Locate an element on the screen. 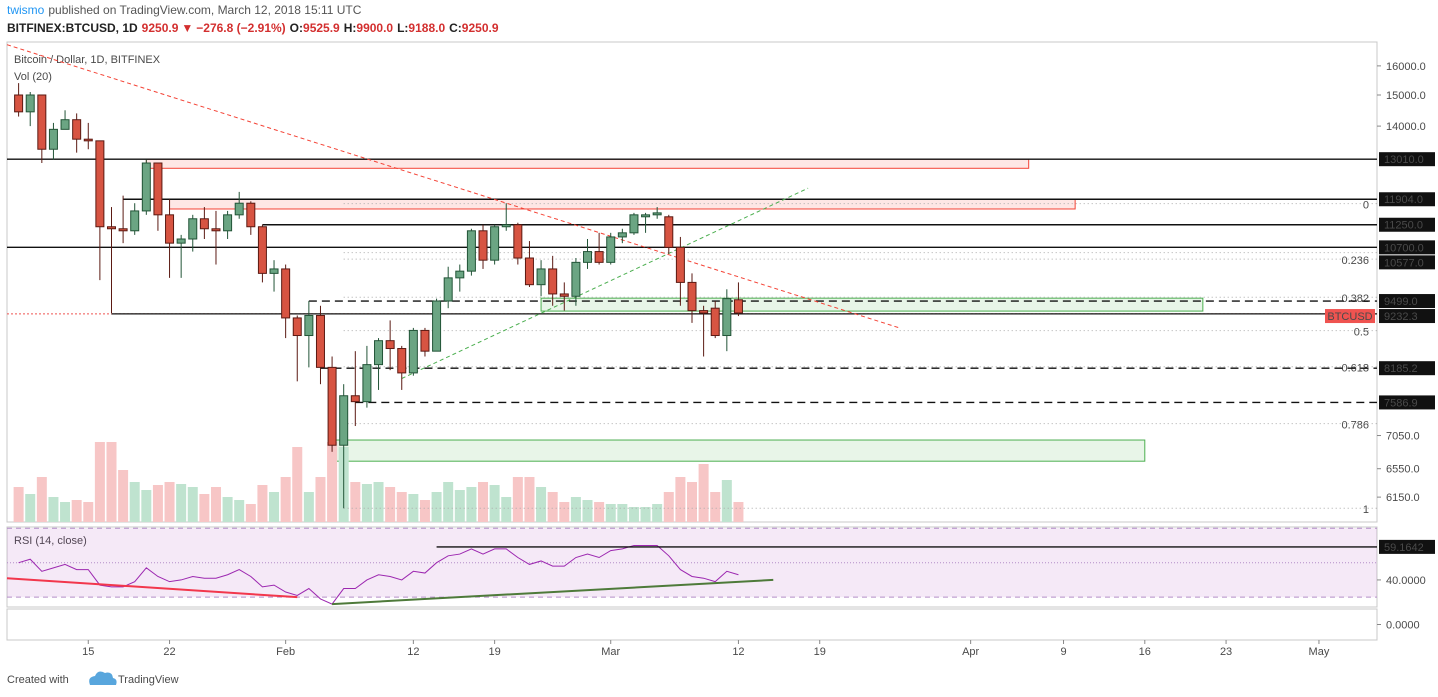 This screenshot has height=697, width=1438. level-label: 11250.0 is located at coordinates (1403, 226).